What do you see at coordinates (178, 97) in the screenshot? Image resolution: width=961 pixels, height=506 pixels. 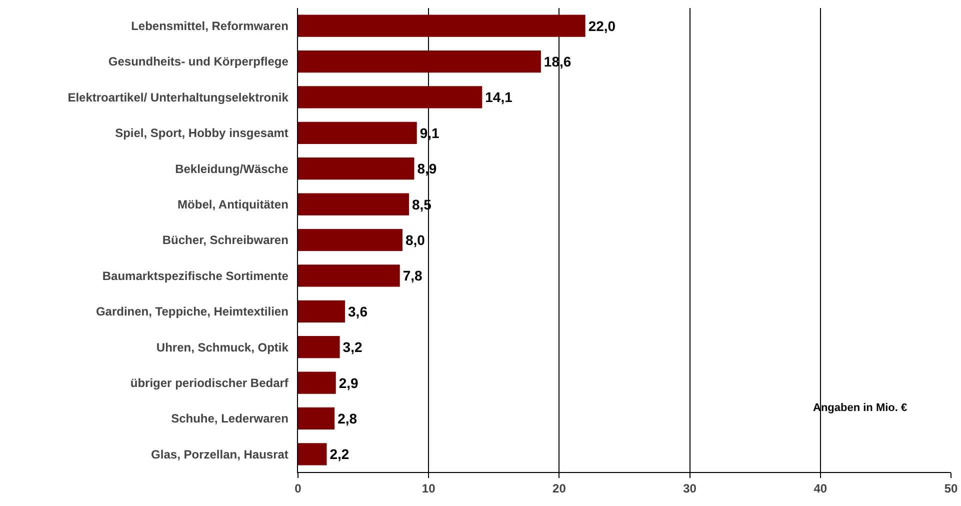 I see `y-tick-label: Elektroartikel/ Unterhaltungselektronik` at bounding box center [178, 97].